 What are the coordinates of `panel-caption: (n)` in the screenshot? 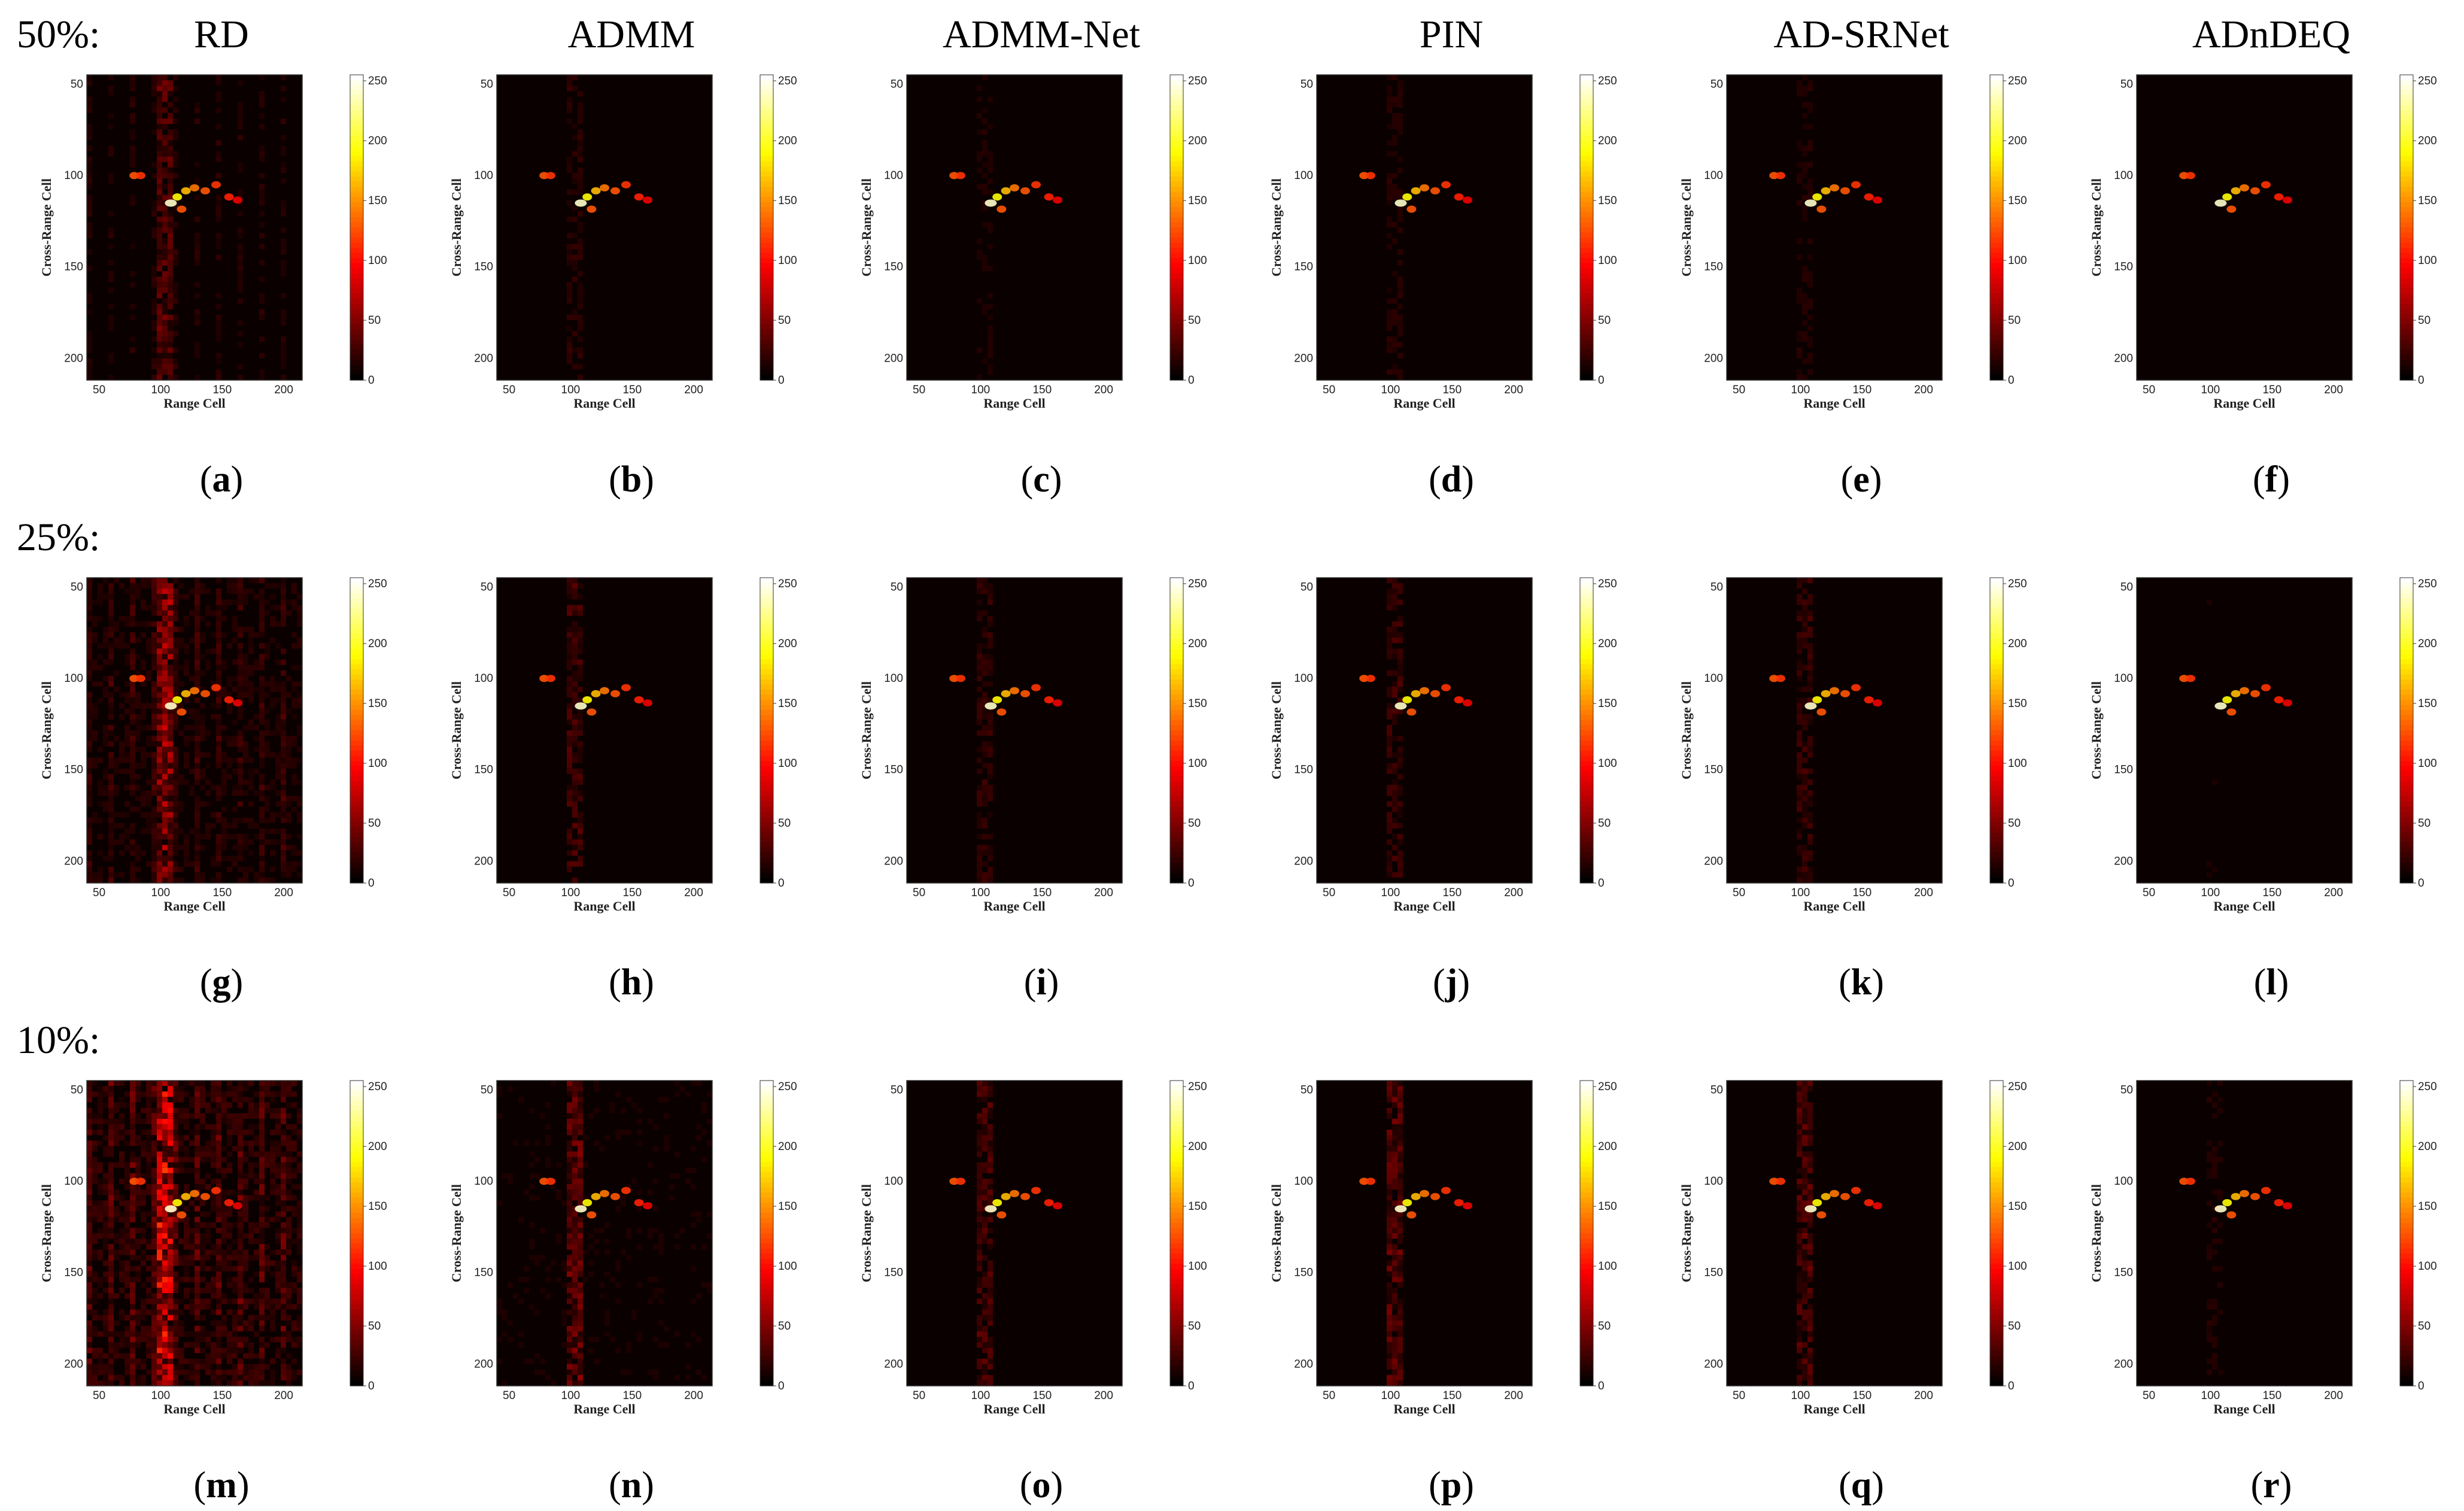 It's located at (631, 1485).